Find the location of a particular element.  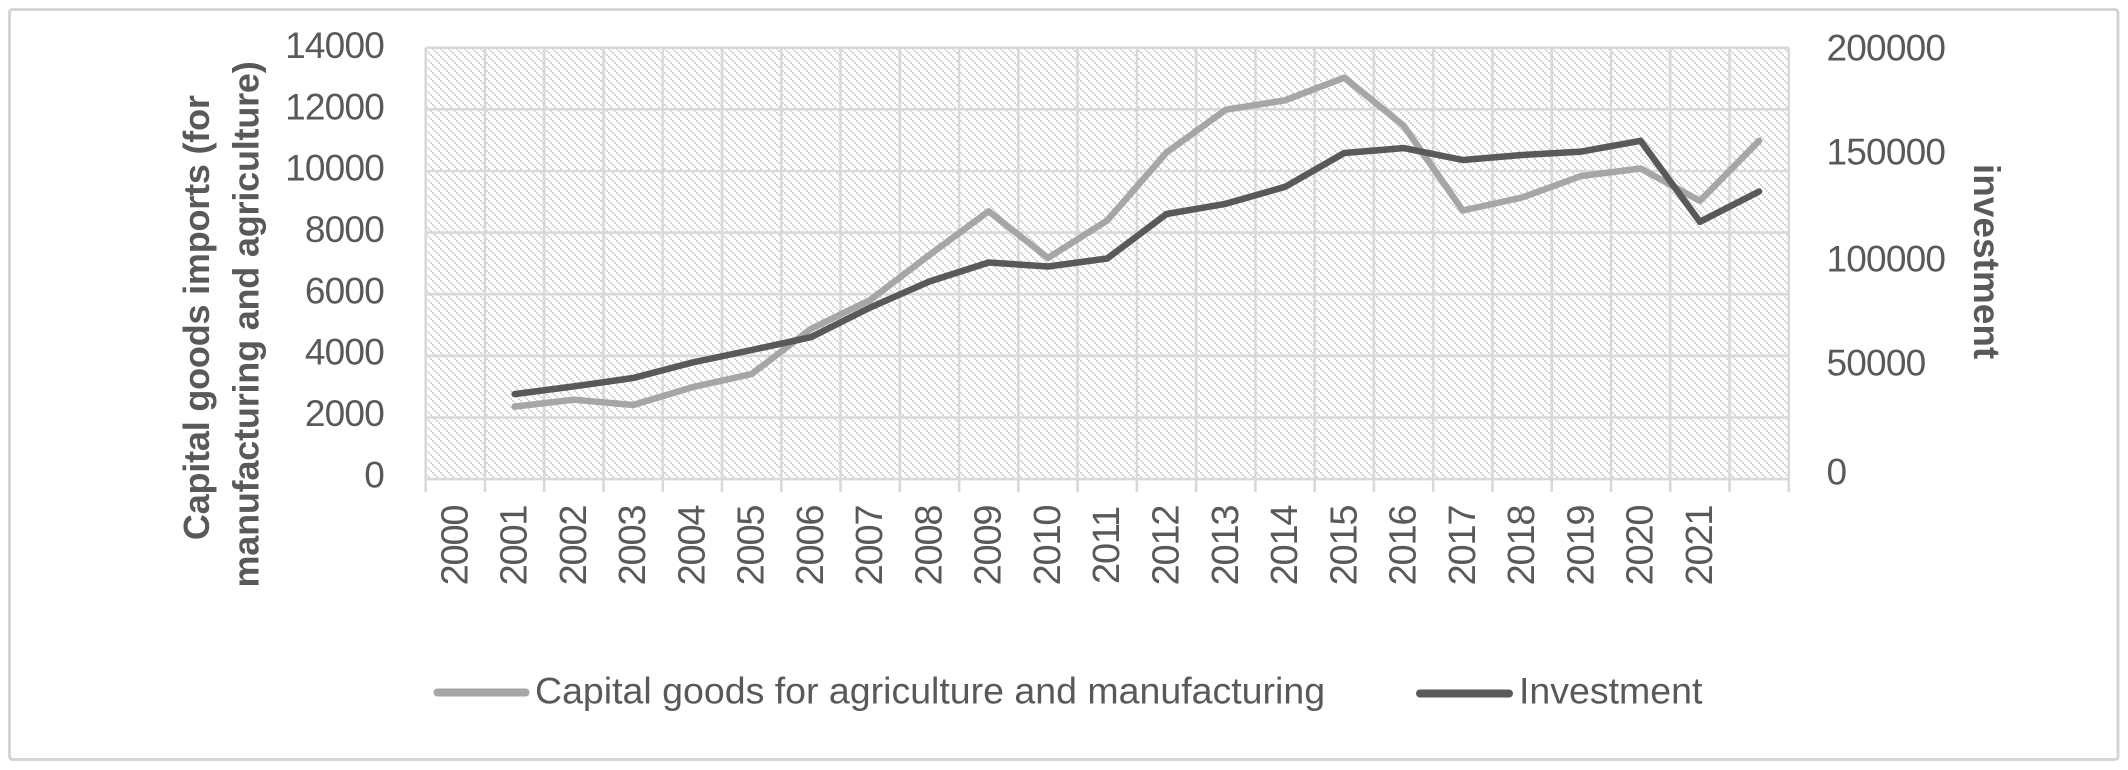

svg-text: 2001 is located at coordinates (515, 546).